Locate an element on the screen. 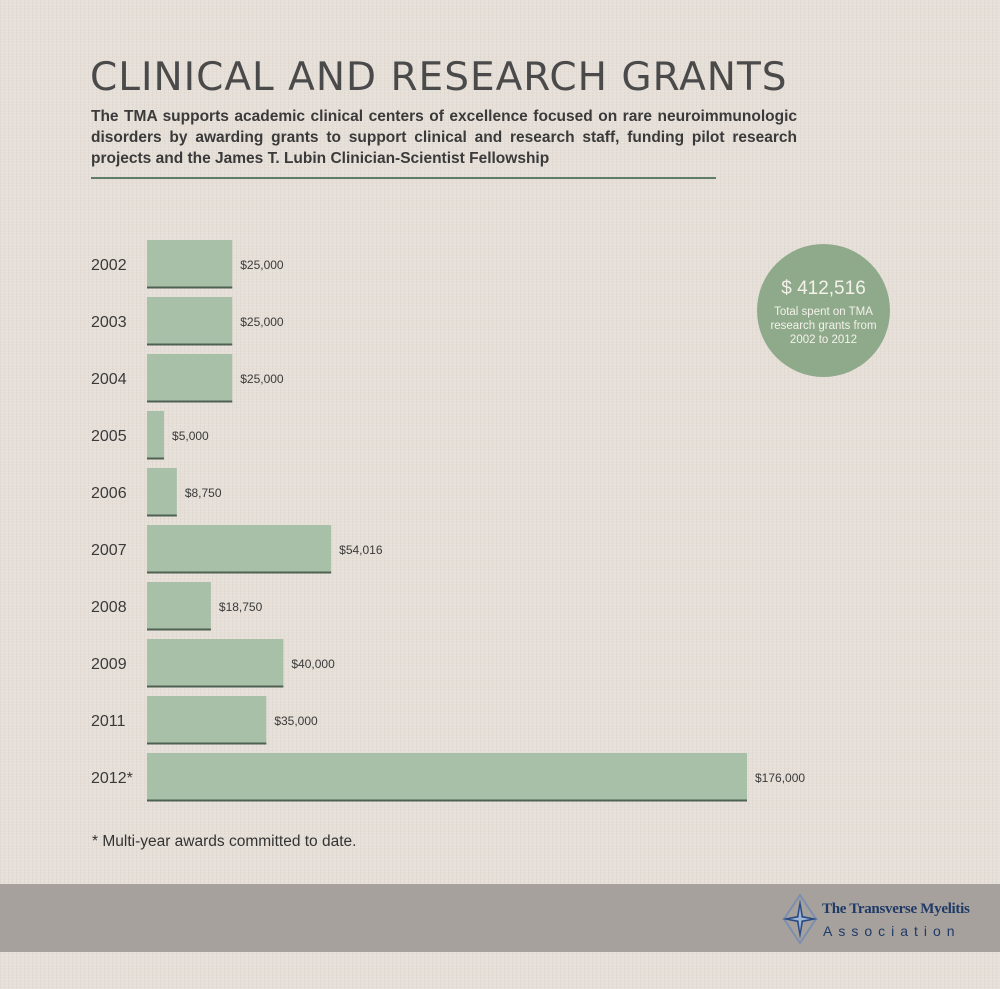  footnote: * Multi-year awards committed to date. is located at coordinates (224, 841).